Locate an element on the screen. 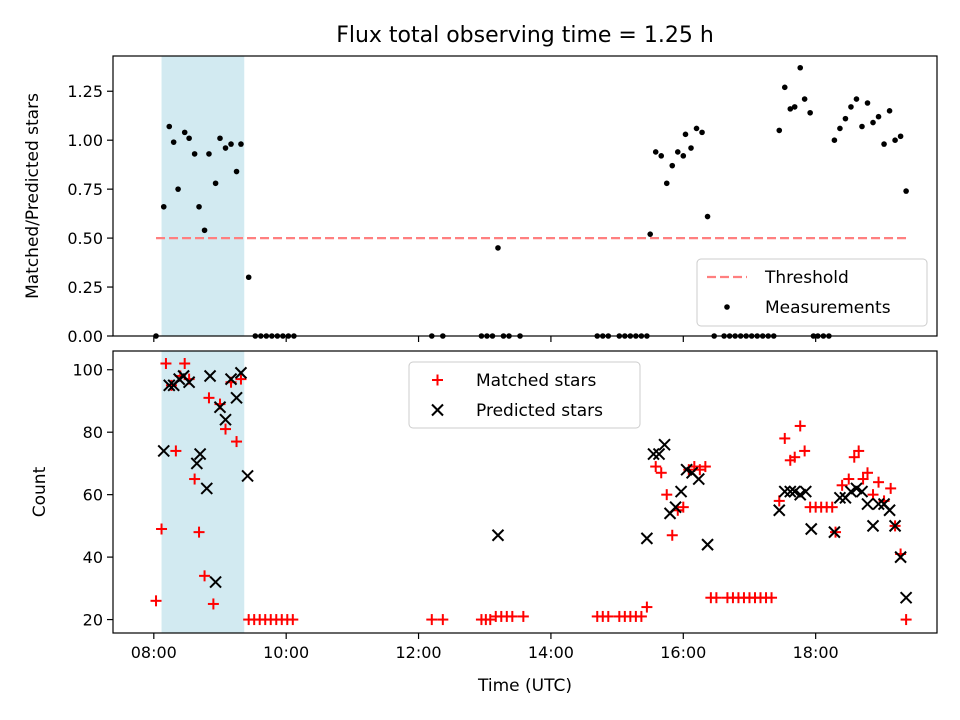  legend-predicted-swatch is located at coordinates (437, 410).